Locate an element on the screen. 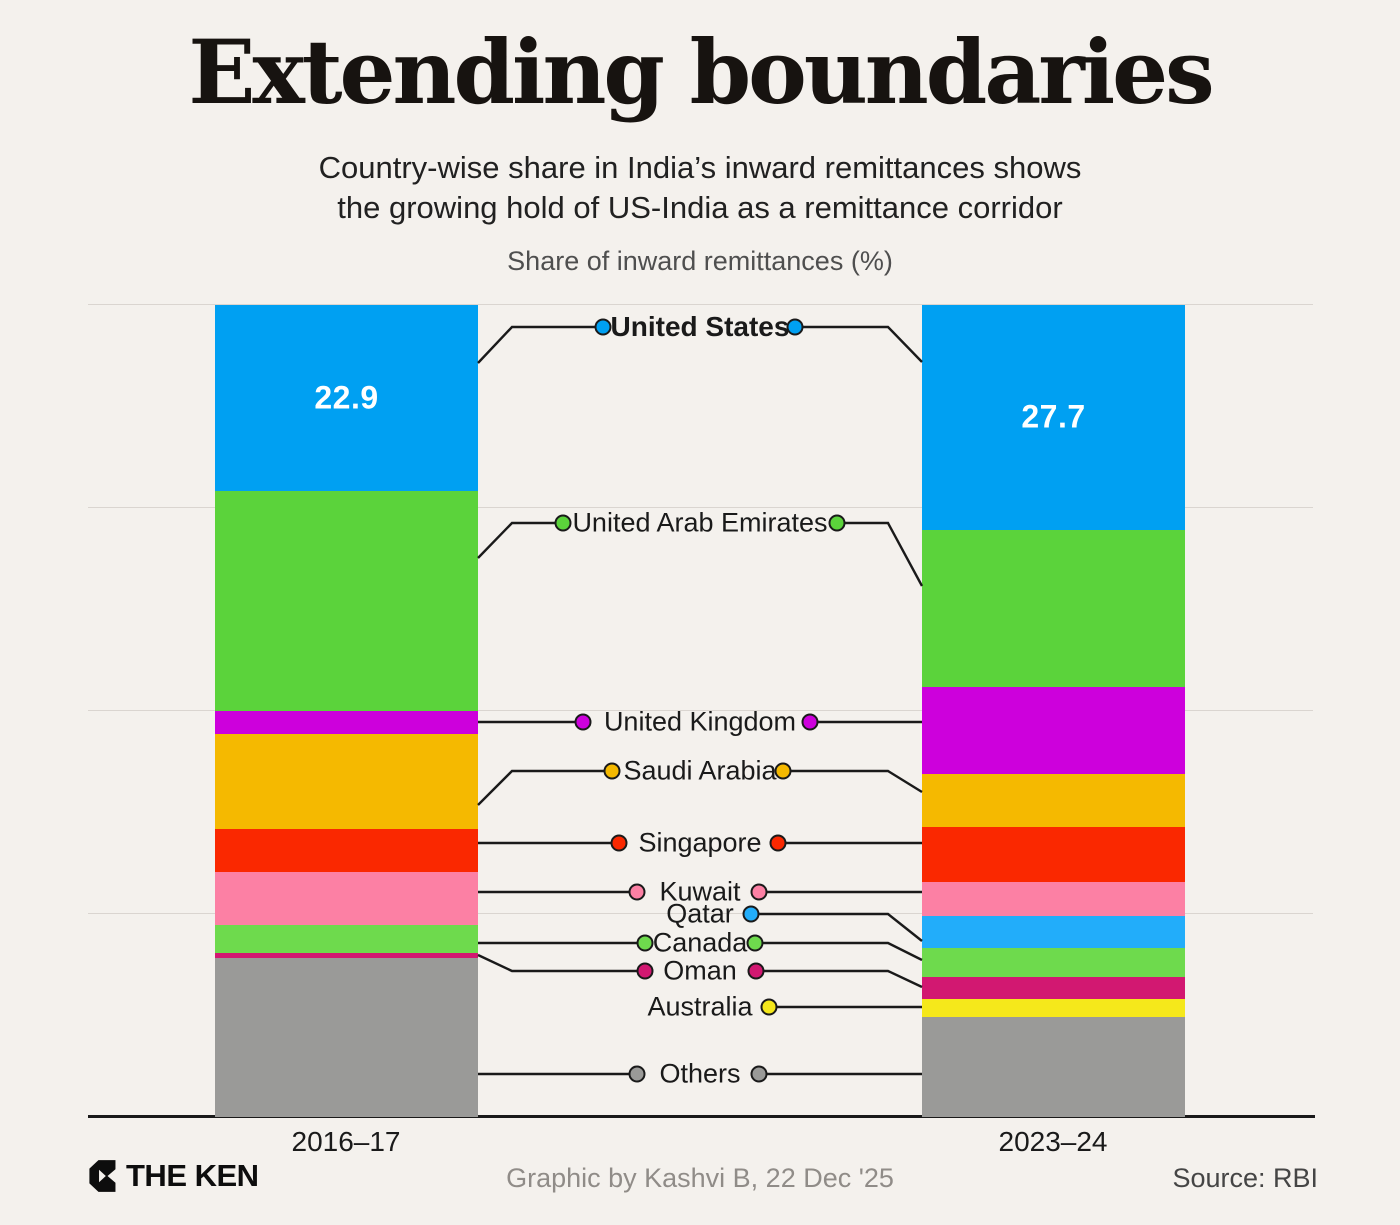  callout-oman-left-line is located at coordinates (561, 963).